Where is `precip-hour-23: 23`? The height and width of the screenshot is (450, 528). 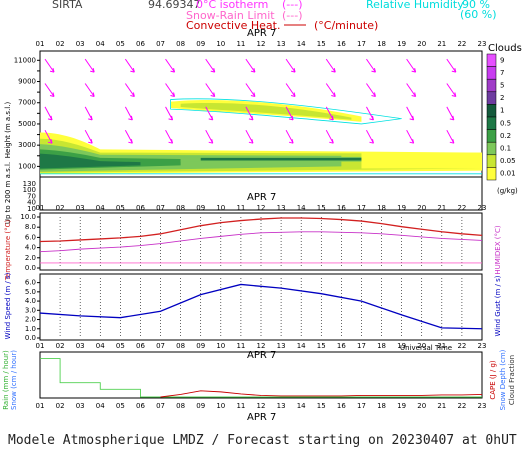
precip-hour-23: 23 is located at coordinates (482, 406).